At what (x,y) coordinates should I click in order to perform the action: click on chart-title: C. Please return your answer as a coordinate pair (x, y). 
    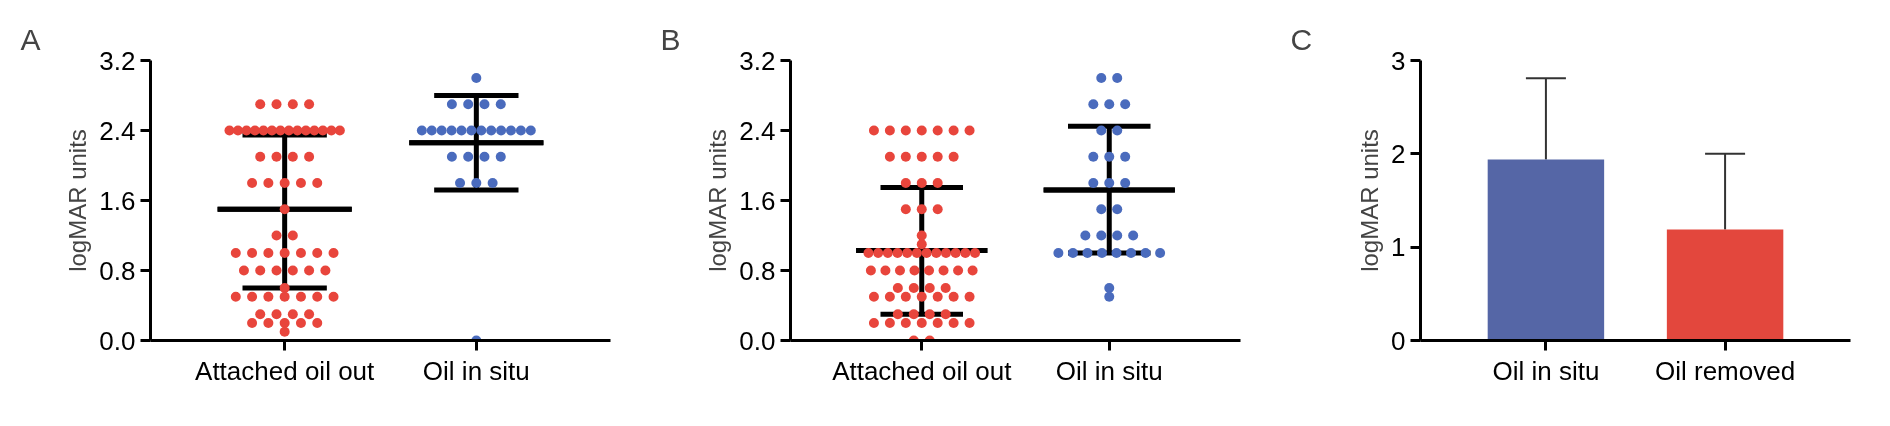
    Looking at the image, I should click on (1301, 39).